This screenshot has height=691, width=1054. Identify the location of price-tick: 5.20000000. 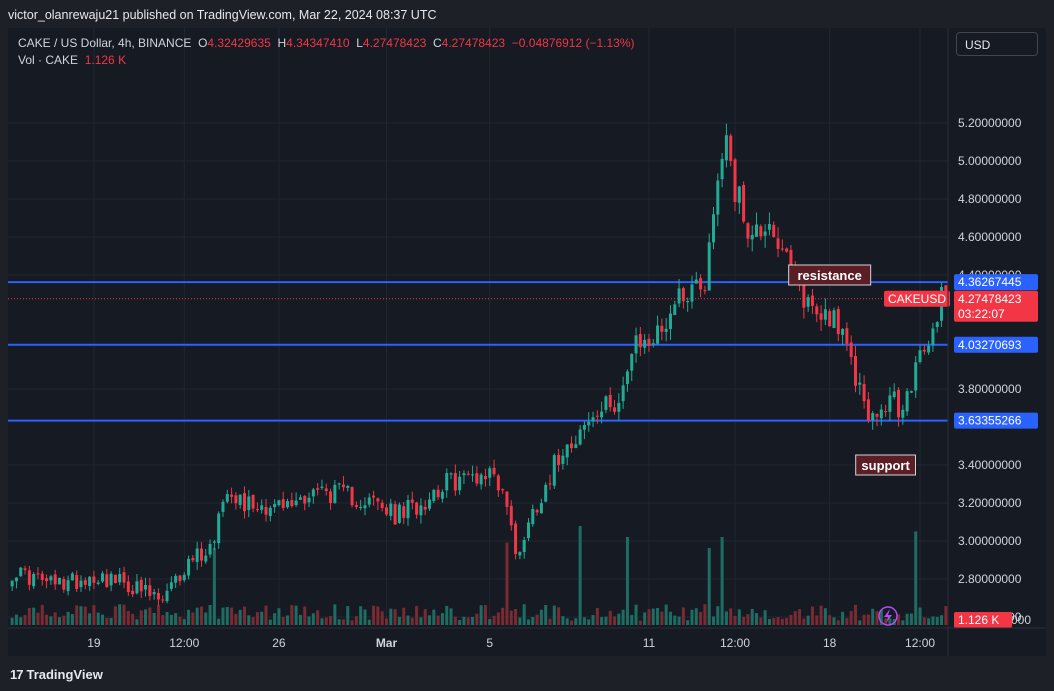
(990, 123).